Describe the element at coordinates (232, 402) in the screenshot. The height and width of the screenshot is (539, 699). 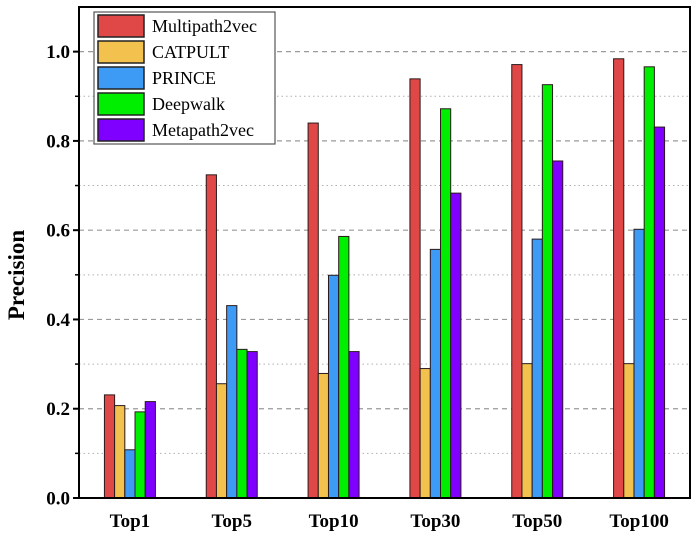
I see `bar-prince-top5` at that location.